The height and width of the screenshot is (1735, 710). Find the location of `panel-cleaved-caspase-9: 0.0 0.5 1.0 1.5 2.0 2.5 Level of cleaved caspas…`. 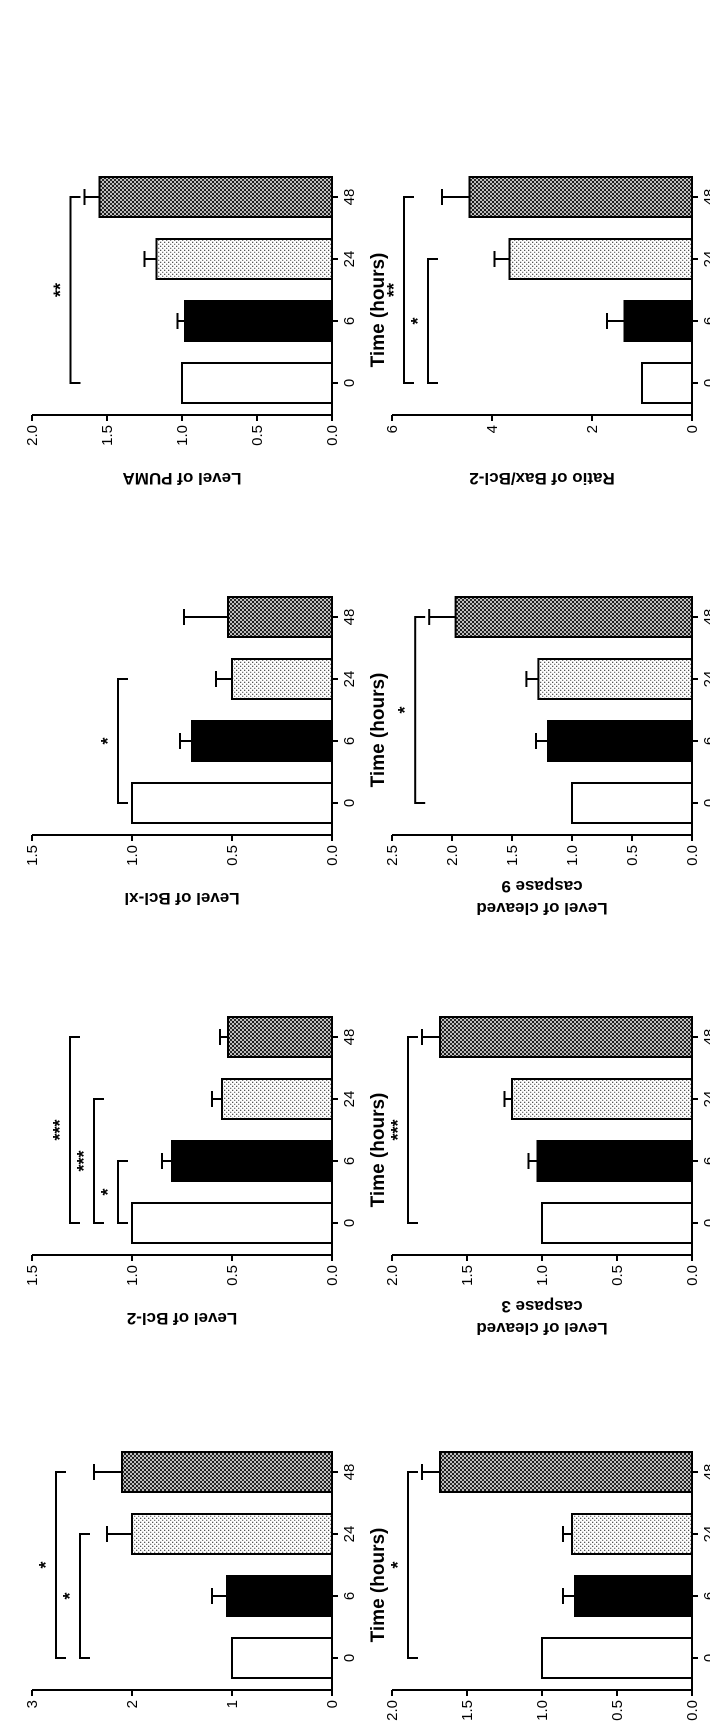

panel-cleaved-caspase-9: 0.0 0.5 1.0 1.5 2.0 2.5 Level of cleaved caspas… is located at coordinates (547, 757).